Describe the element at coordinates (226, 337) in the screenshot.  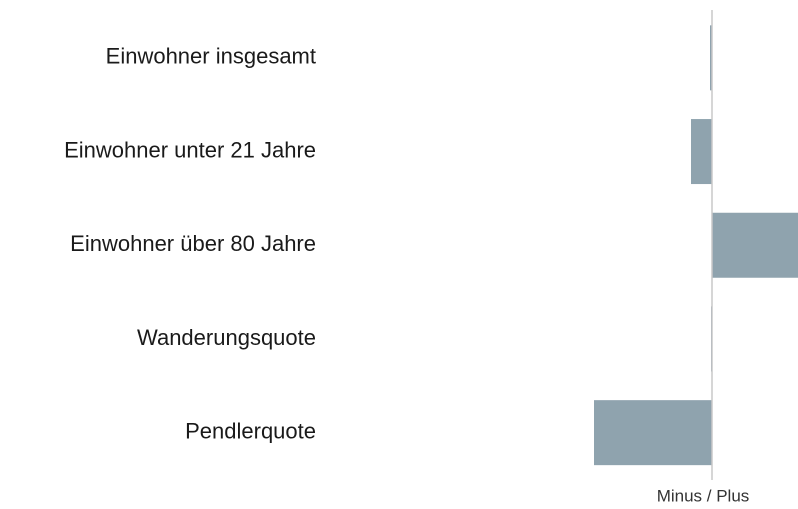
I see `category-label: Wanderungsquote` at that location.